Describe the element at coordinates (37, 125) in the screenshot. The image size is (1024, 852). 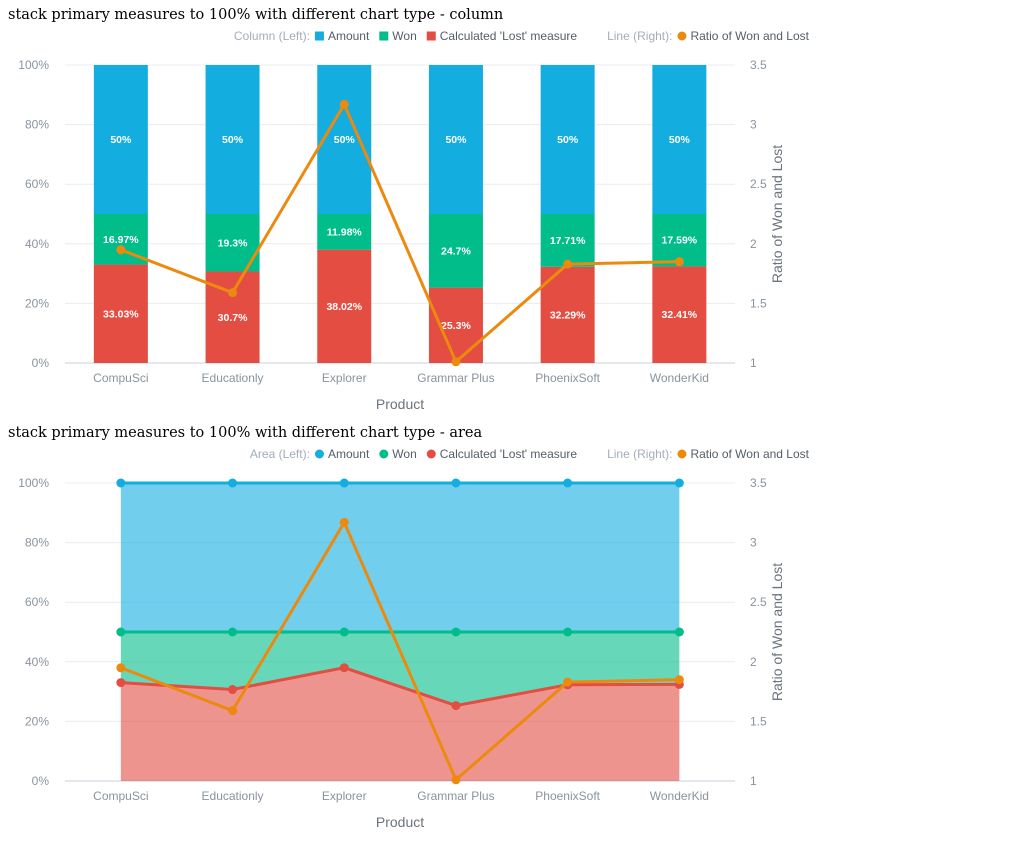
I see `y-tick-label: 80%` at that location.